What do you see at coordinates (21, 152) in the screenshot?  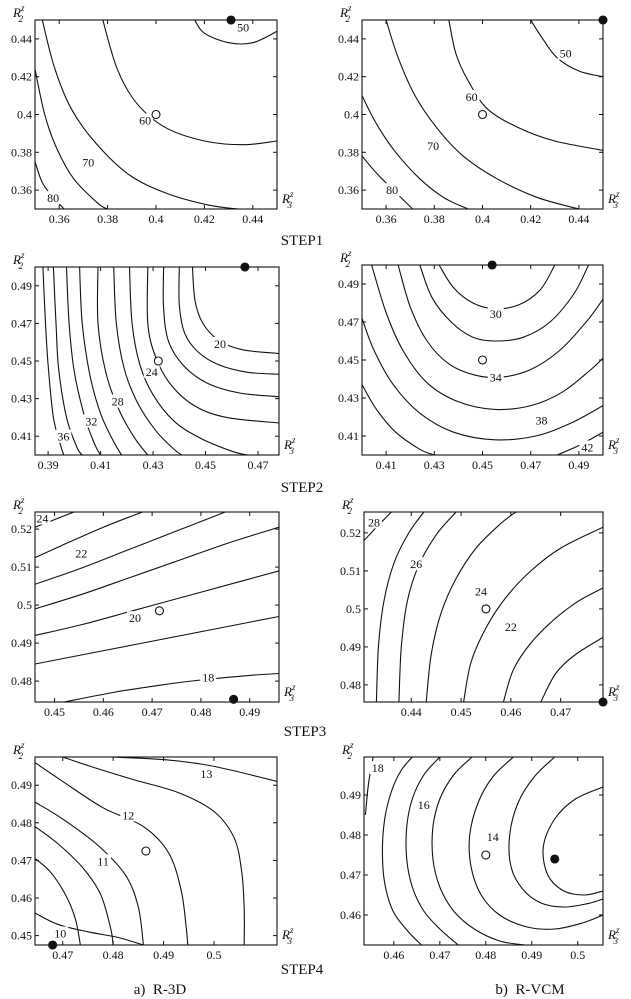 I see `y-tick-label: 0.38` at bounding box center [21, 152].